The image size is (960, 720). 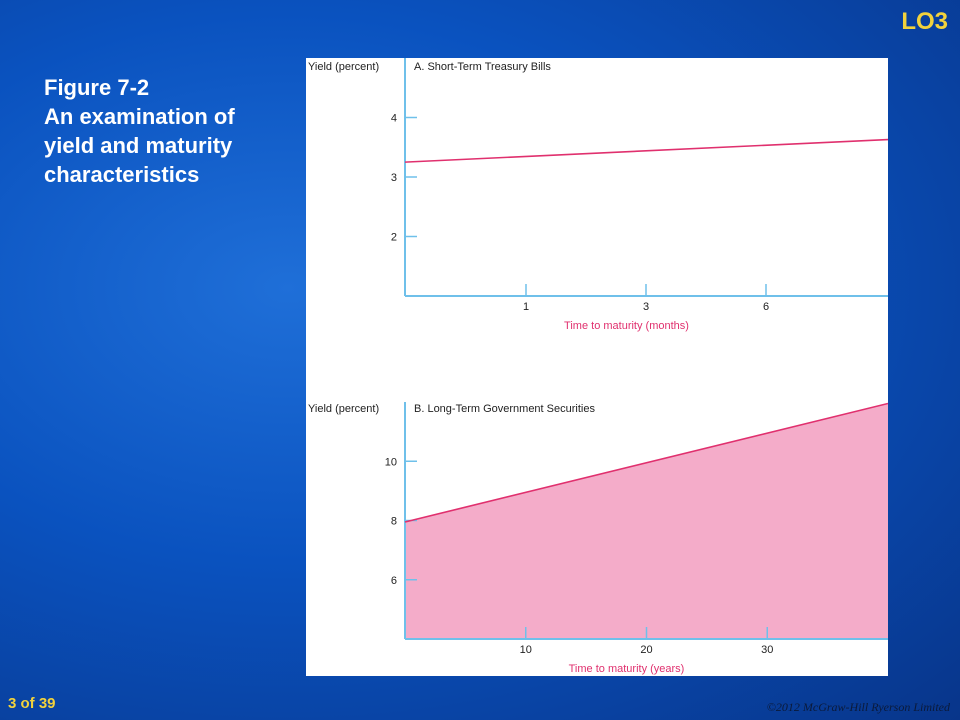 What do you see at coordinates (394, 178) in the screenshot?
I see `y-tick-label: 3` at bounding box center [394, 178].